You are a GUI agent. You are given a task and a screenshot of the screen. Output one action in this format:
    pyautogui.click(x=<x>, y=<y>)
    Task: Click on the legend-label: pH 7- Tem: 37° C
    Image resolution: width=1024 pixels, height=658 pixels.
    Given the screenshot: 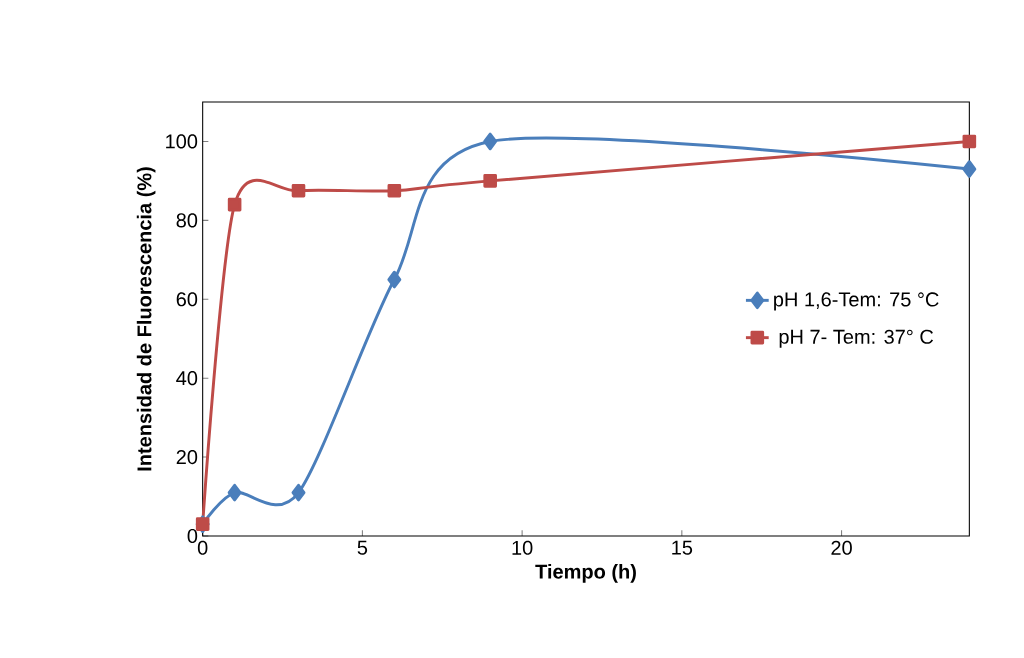 What is the action you would take?
    pyautogui.click(x=856, y=338)
    